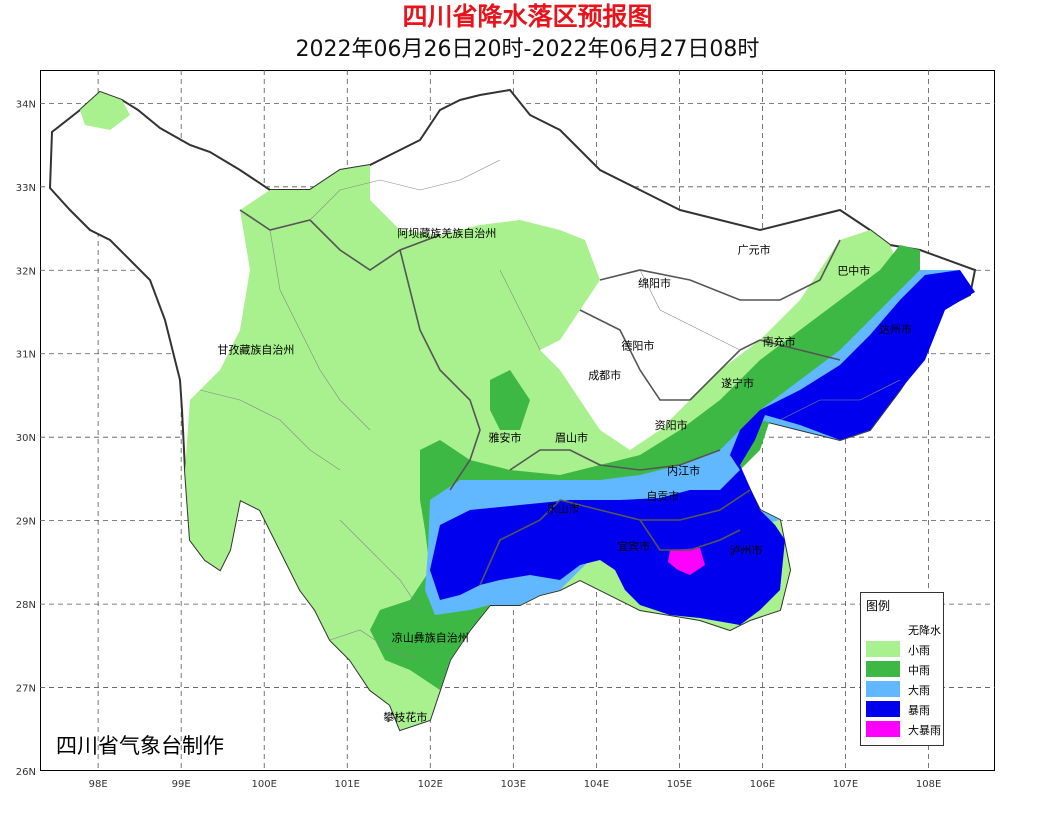  What do you see at coordinates (181, 784) in the screenshot?
I see `x-tick-label: 99E` at bounding box center [181, 784].